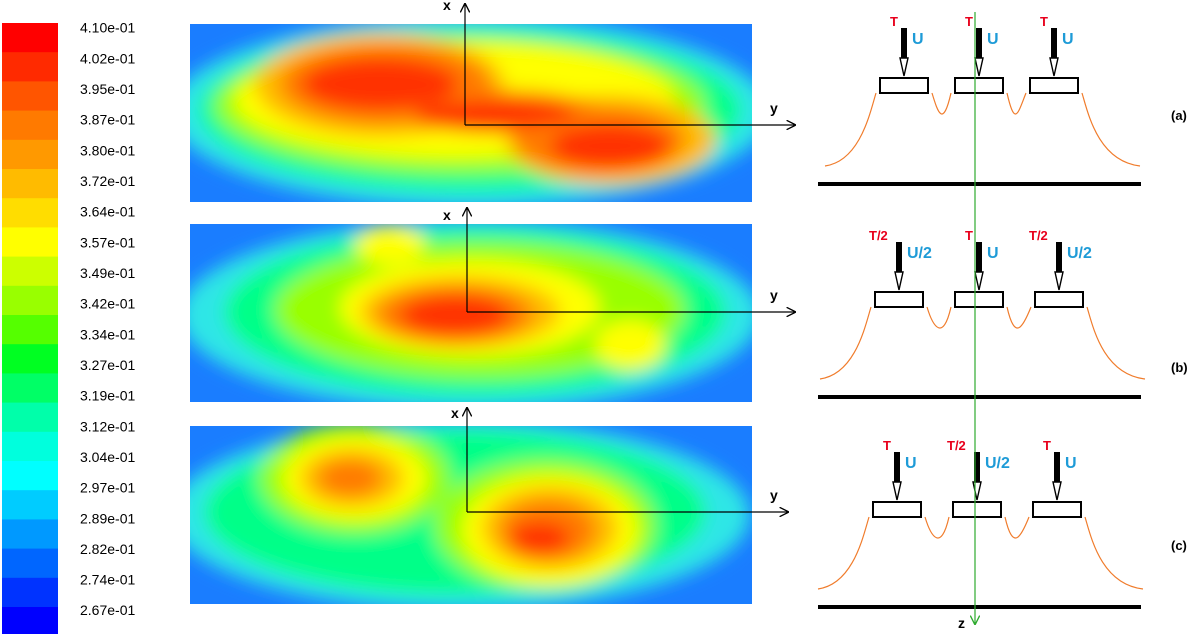  What do you see at coordinates (107, 28) in the screenshot?
I see `legend-label: 4.10e-01` at bounding box center [107, 28].